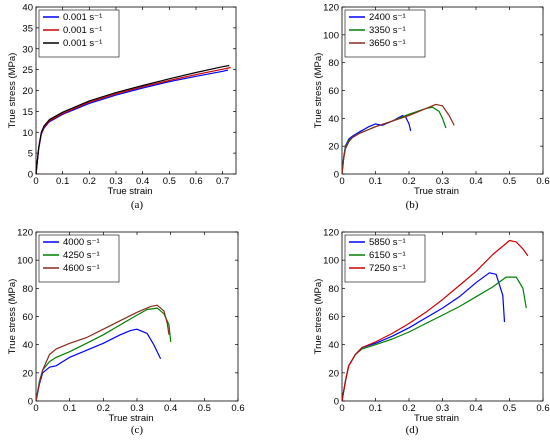 Image resolution: width=550 pixels, height=443 pixels. What do you see at coordinates (222, 181) in the screenshot?
I see `x-tick-label: 0.7` at bounding box center [222, 181].